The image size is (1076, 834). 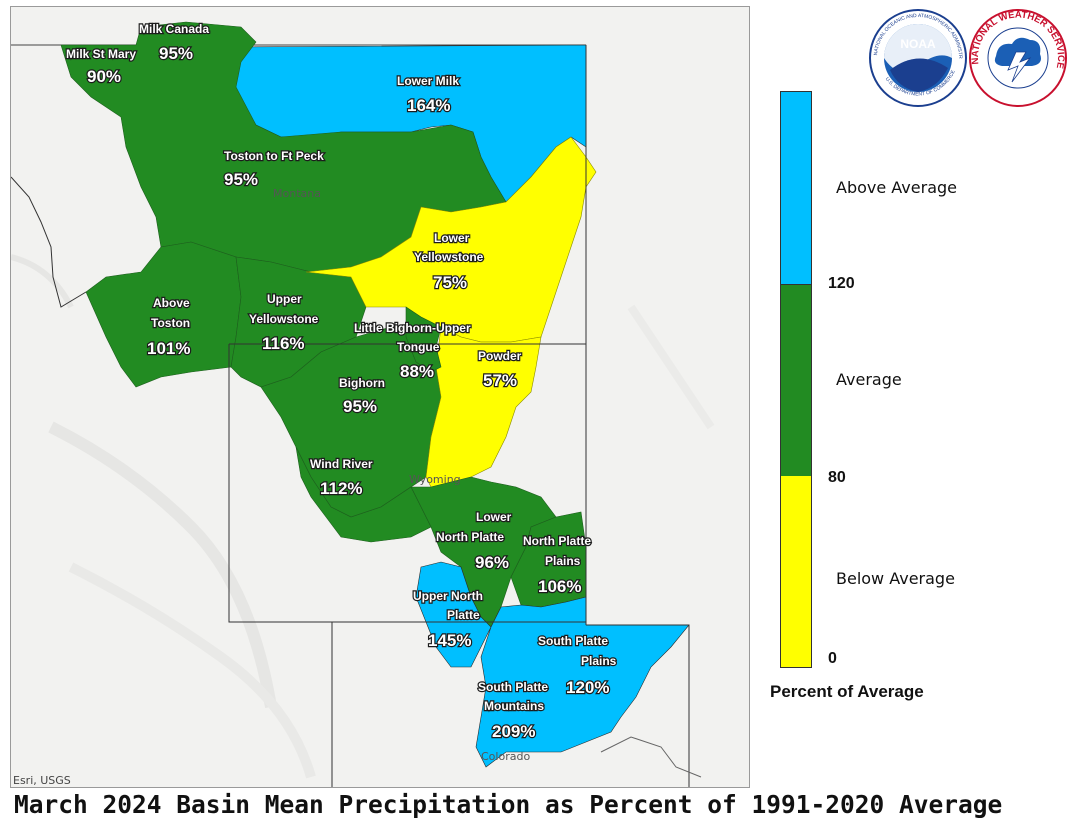 What do you see at coordinates (796, 571) in the screenshot?
I see `legend-swatch-below` at bounding box center [796, 571].